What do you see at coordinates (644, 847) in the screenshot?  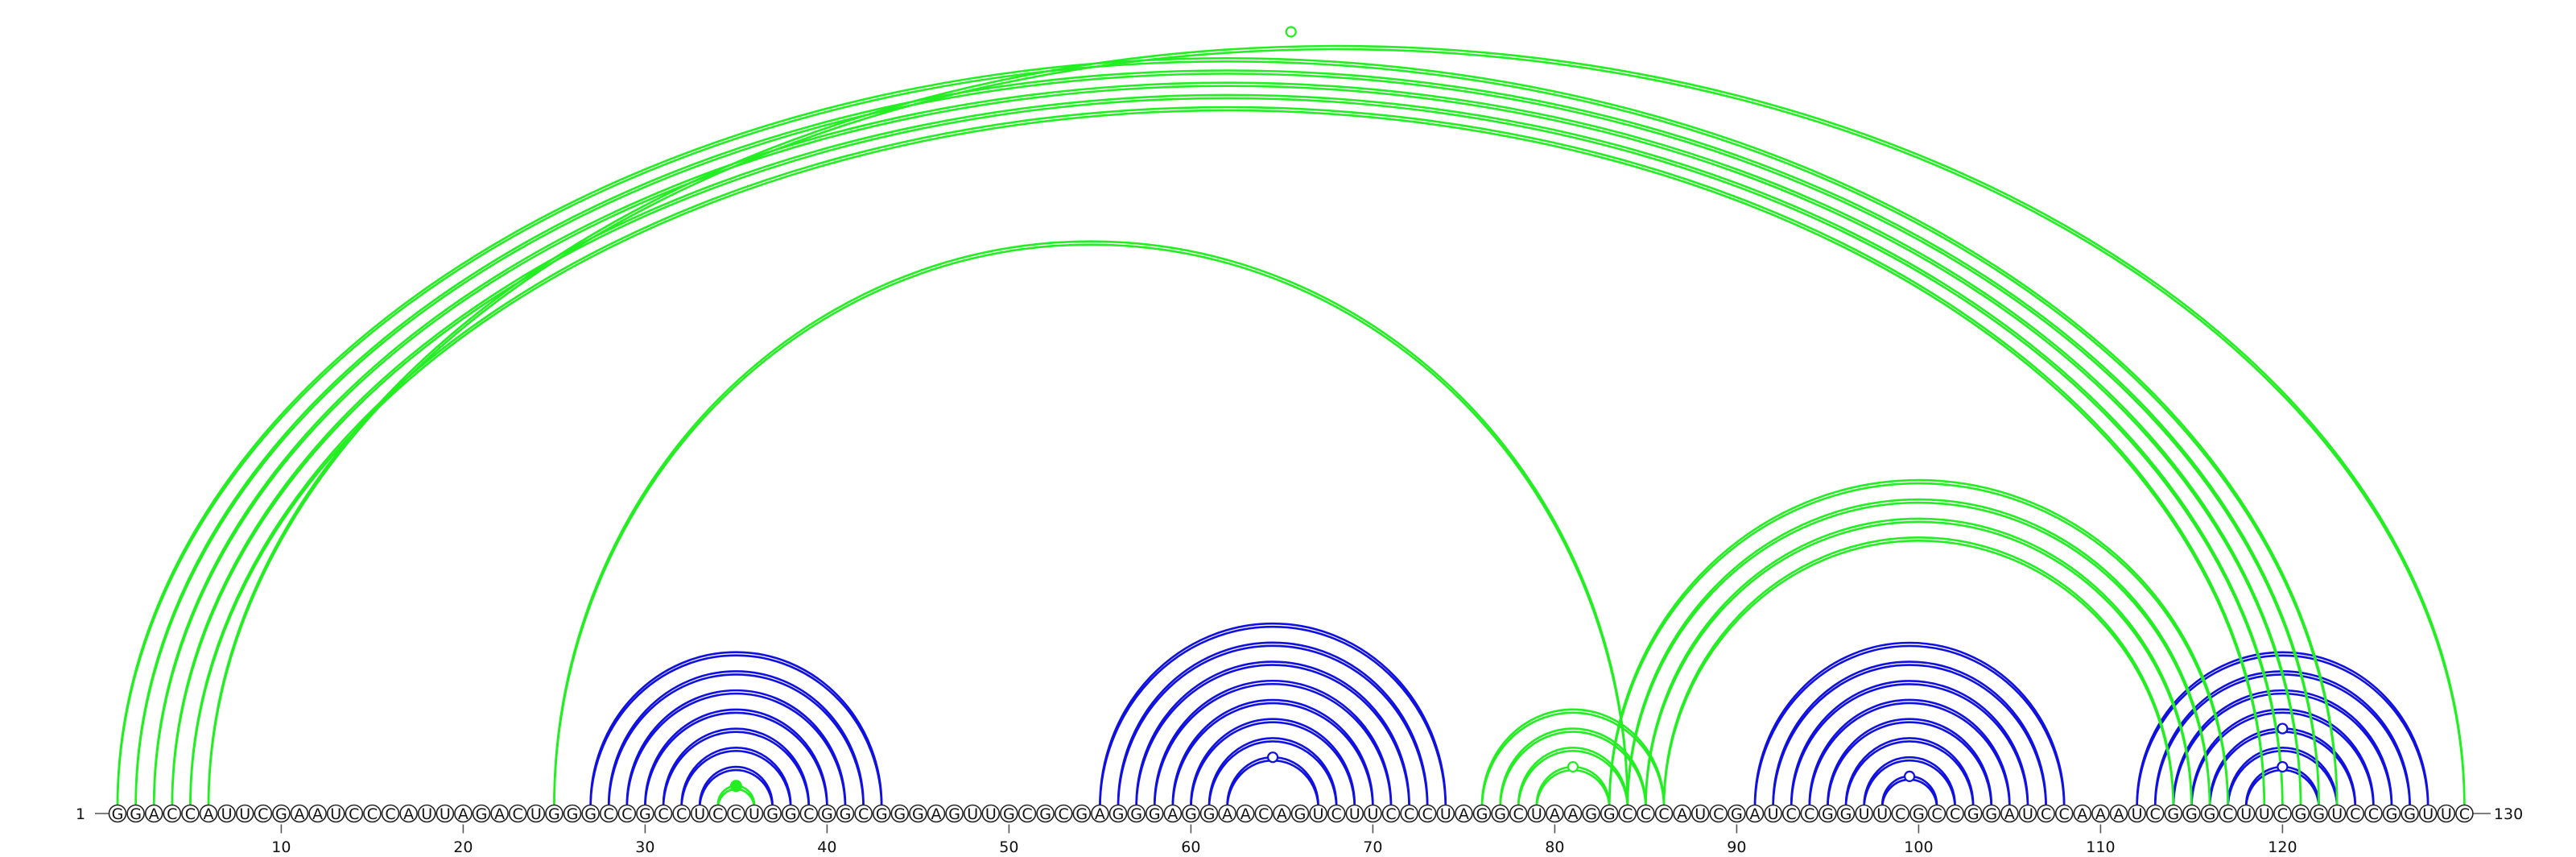 I see `tick-label-30: 30` at bounding box center [644, 847].